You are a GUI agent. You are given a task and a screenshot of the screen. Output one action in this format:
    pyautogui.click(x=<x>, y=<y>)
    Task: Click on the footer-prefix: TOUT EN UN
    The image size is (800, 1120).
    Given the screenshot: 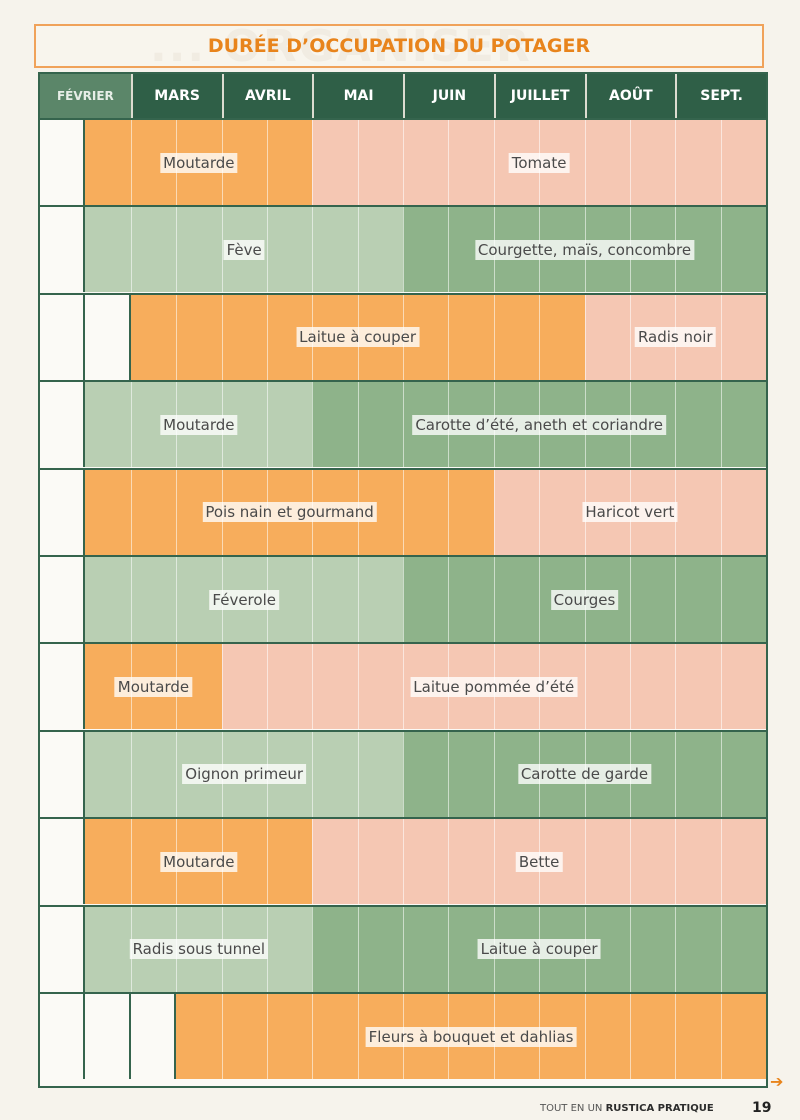 What is the action you would take?
    pyautogui.click(x=571, y=1108)
    